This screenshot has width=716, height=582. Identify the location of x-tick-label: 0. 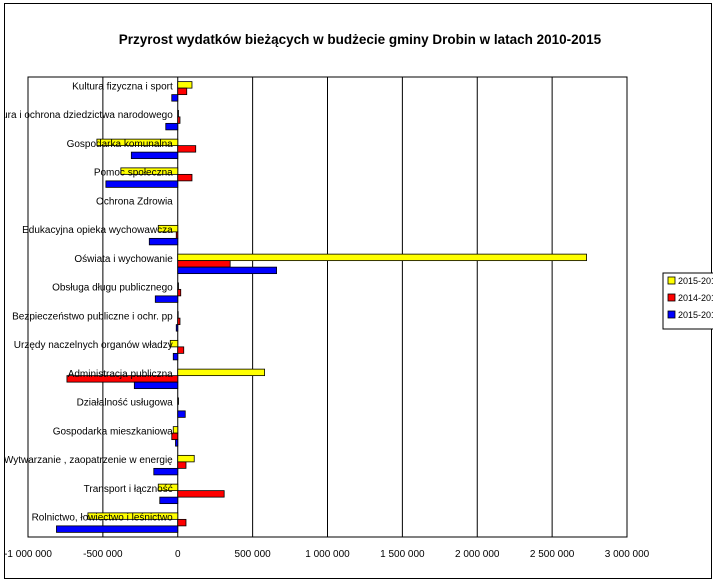
(178, 554).